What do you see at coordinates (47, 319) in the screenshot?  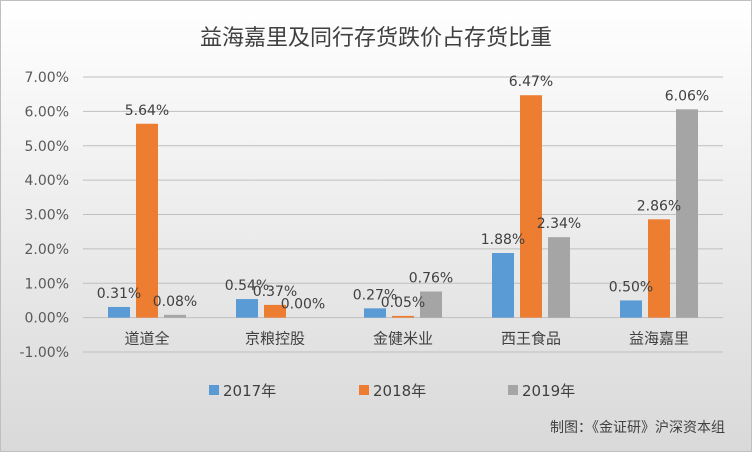 I see `y-tick-label: 0.00%` at bounding box center [47, 319].